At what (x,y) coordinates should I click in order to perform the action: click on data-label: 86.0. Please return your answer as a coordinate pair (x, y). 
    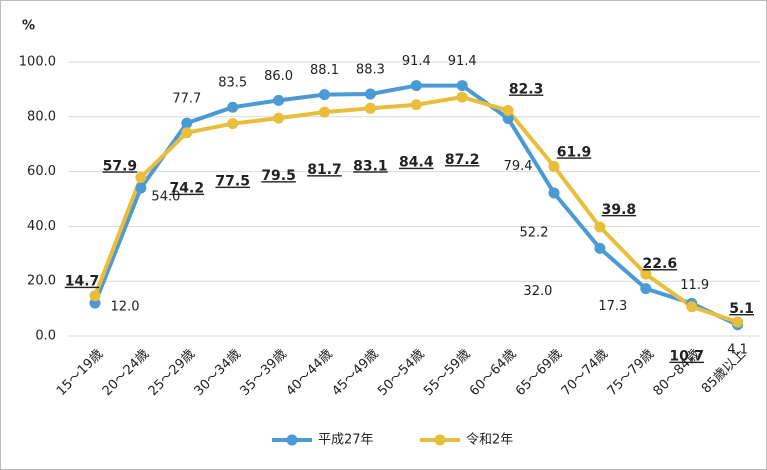
    Looking at the image, I should click on (278, 76).